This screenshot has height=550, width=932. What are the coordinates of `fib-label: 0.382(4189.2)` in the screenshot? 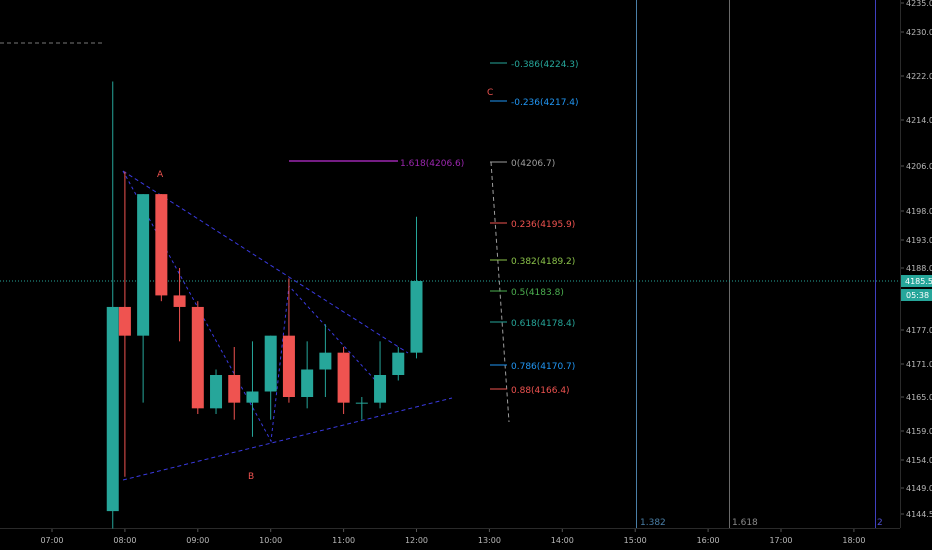 It's located at (543, 262).